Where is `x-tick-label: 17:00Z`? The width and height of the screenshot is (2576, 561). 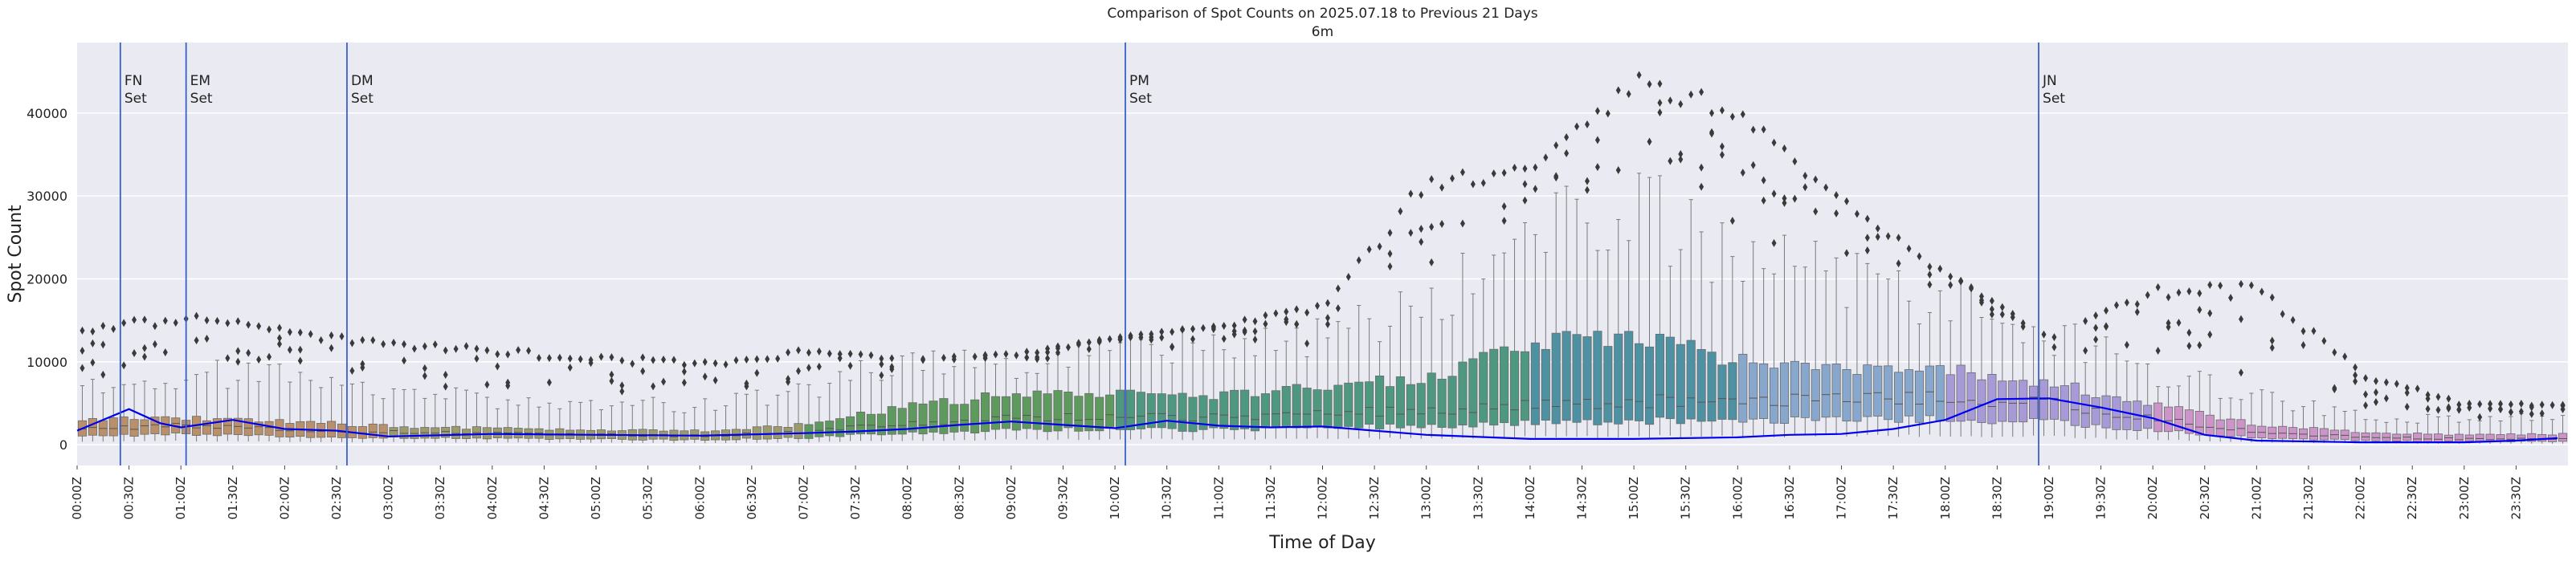
x-tick-label: 17:00Z is located at coordinates (1842, 498).